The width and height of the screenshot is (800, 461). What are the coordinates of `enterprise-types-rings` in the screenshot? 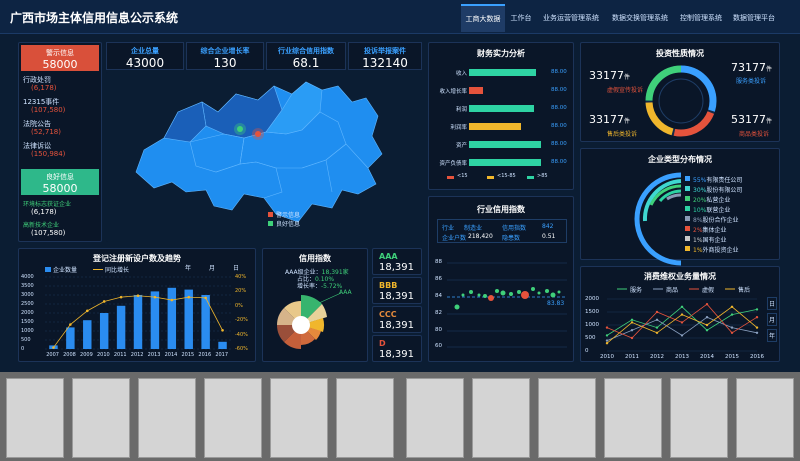 It's located at (681, 207).